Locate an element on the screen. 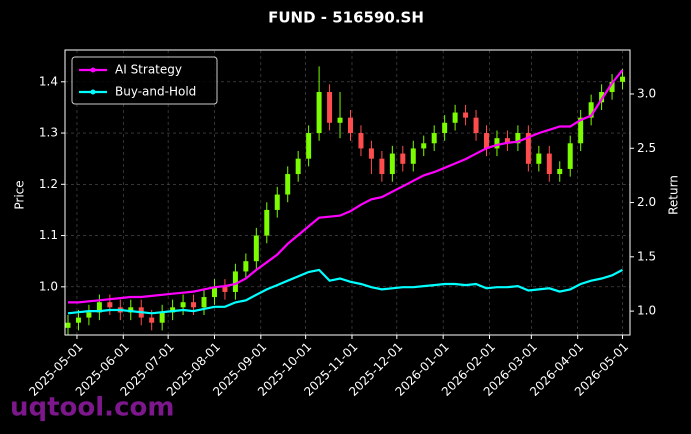  y-tick-label: 1.2 is located at coordinates (48, 184).